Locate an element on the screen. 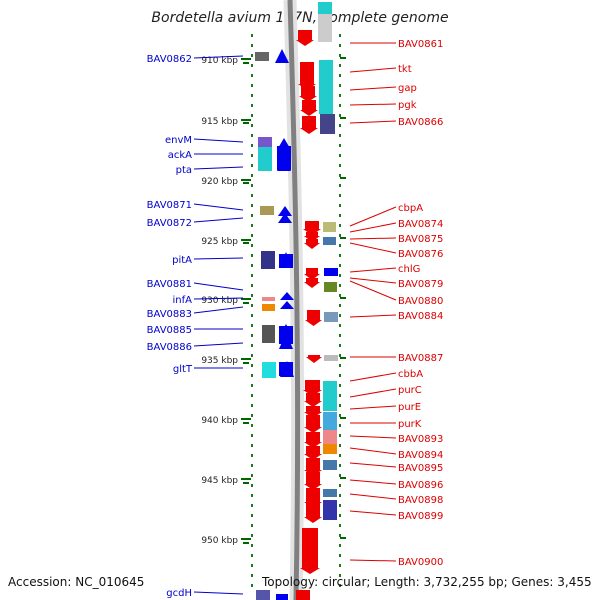  right-gene-label: BAV0879 is located at coordinates (420, 284).